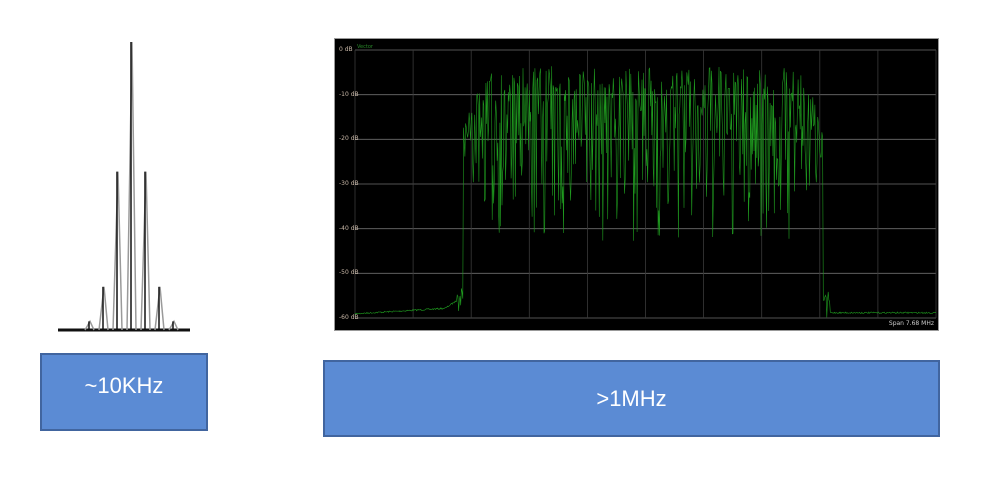  What do you see at coordinates (124, 385) in the screenshot?
I see `narrowband-label: ~10KHz` at bounding box center [124, 385].